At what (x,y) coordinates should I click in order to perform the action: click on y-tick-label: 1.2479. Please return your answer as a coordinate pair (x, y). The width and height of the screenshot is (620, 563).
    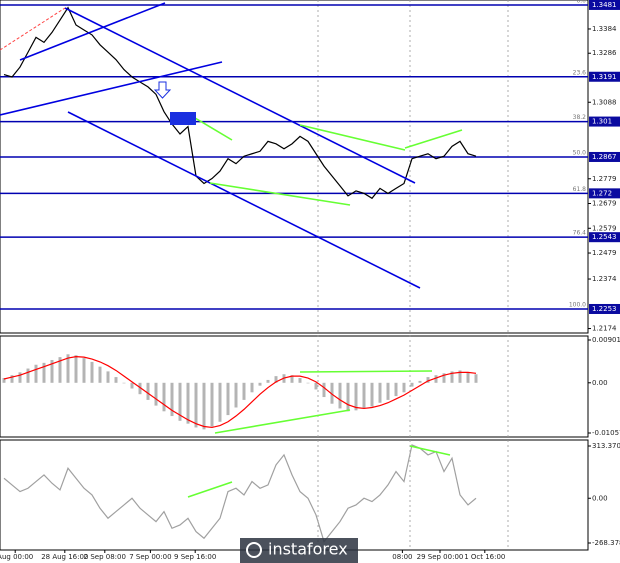
    Looking at the image, I should click on (604, 253).